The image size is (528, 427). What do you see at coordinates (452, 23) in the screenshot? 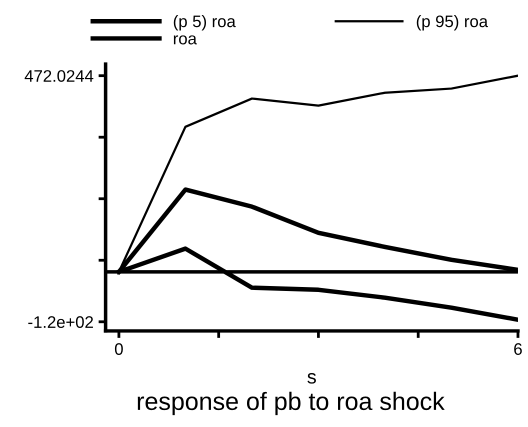
I see `legend-label: (p 95) roa` at bounding box center [452, 23].